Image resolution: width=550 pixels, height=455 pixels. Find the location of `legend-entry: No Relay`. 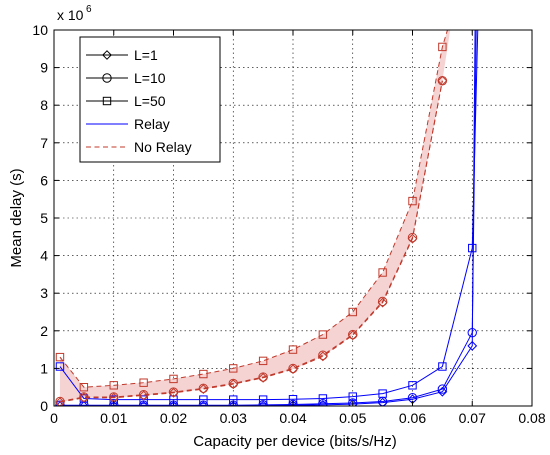

legend-entry: No Relay is located at coordinates (139, 147).